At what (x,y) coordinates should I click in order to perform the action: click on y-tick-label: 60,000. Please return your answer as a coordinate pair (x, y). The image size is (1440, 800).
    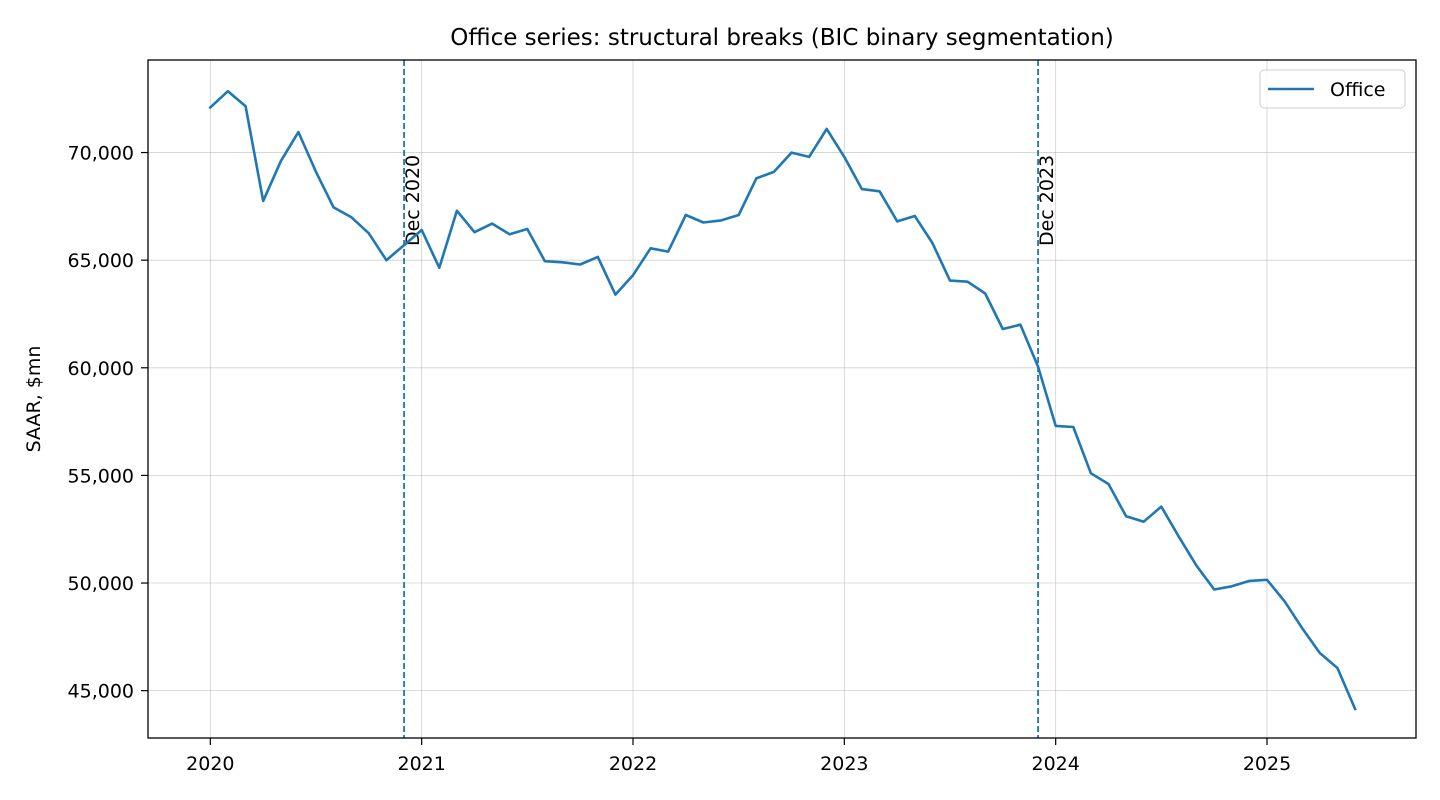
    Looking at the image, I should click on (101, 369).